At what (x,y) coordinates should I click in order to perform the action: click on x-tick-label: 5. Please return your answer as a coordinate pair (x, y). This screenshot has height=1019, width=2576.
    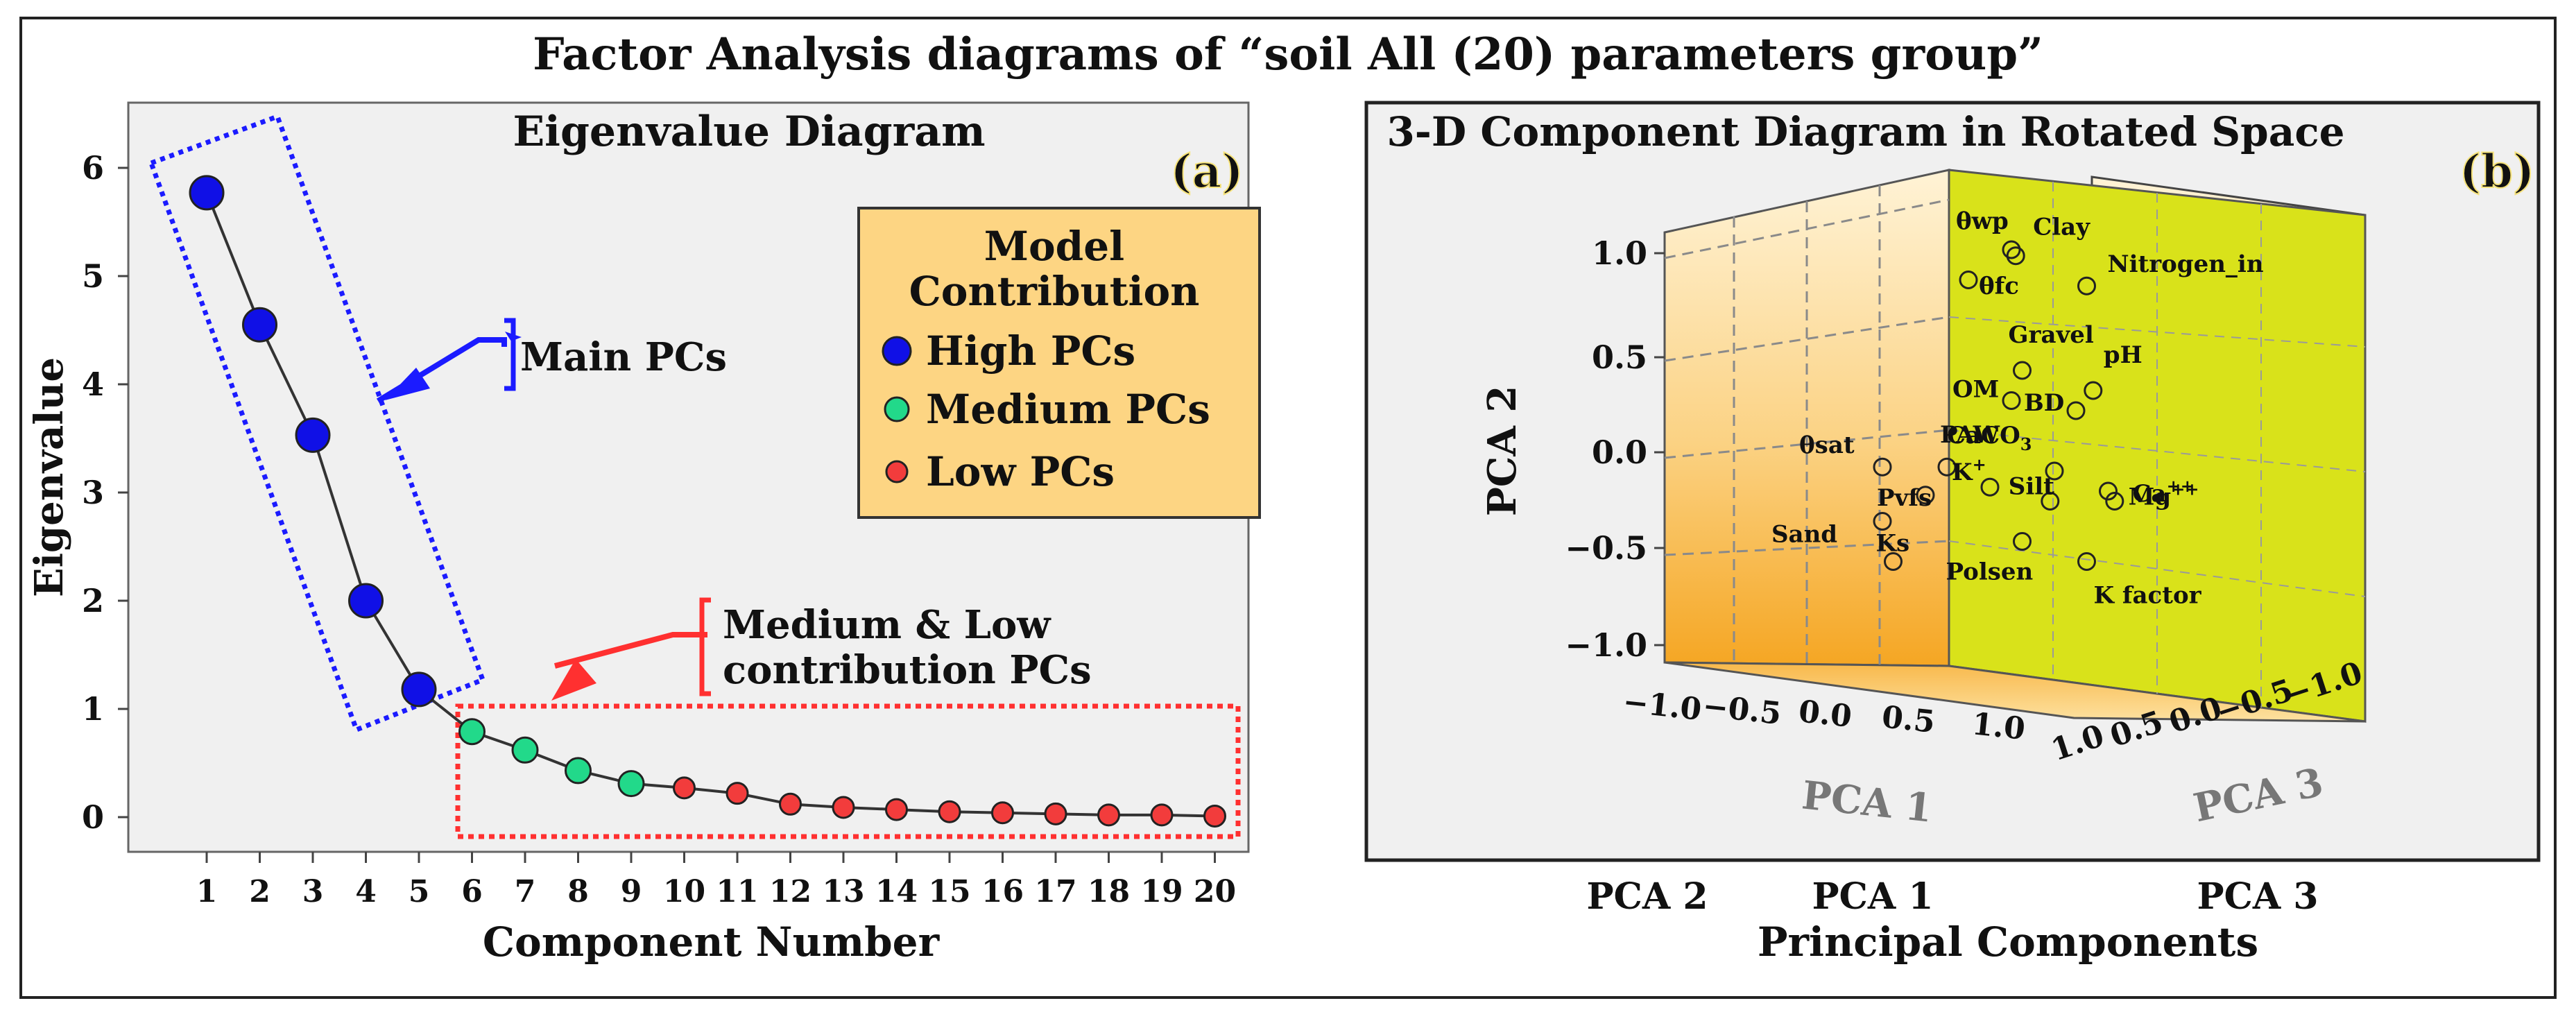
    Looking at the image, I should click on (419, 891).